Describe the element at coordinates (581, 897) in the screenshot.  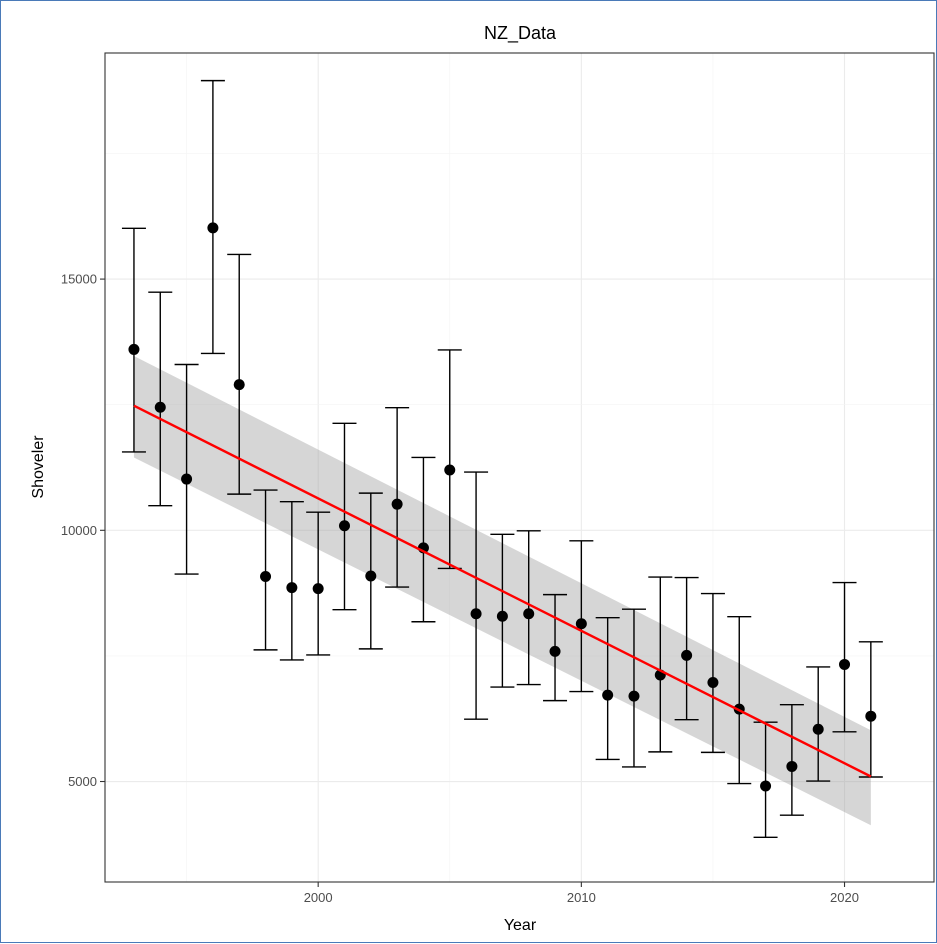
I see `x-tick-label: 2010` at that location.